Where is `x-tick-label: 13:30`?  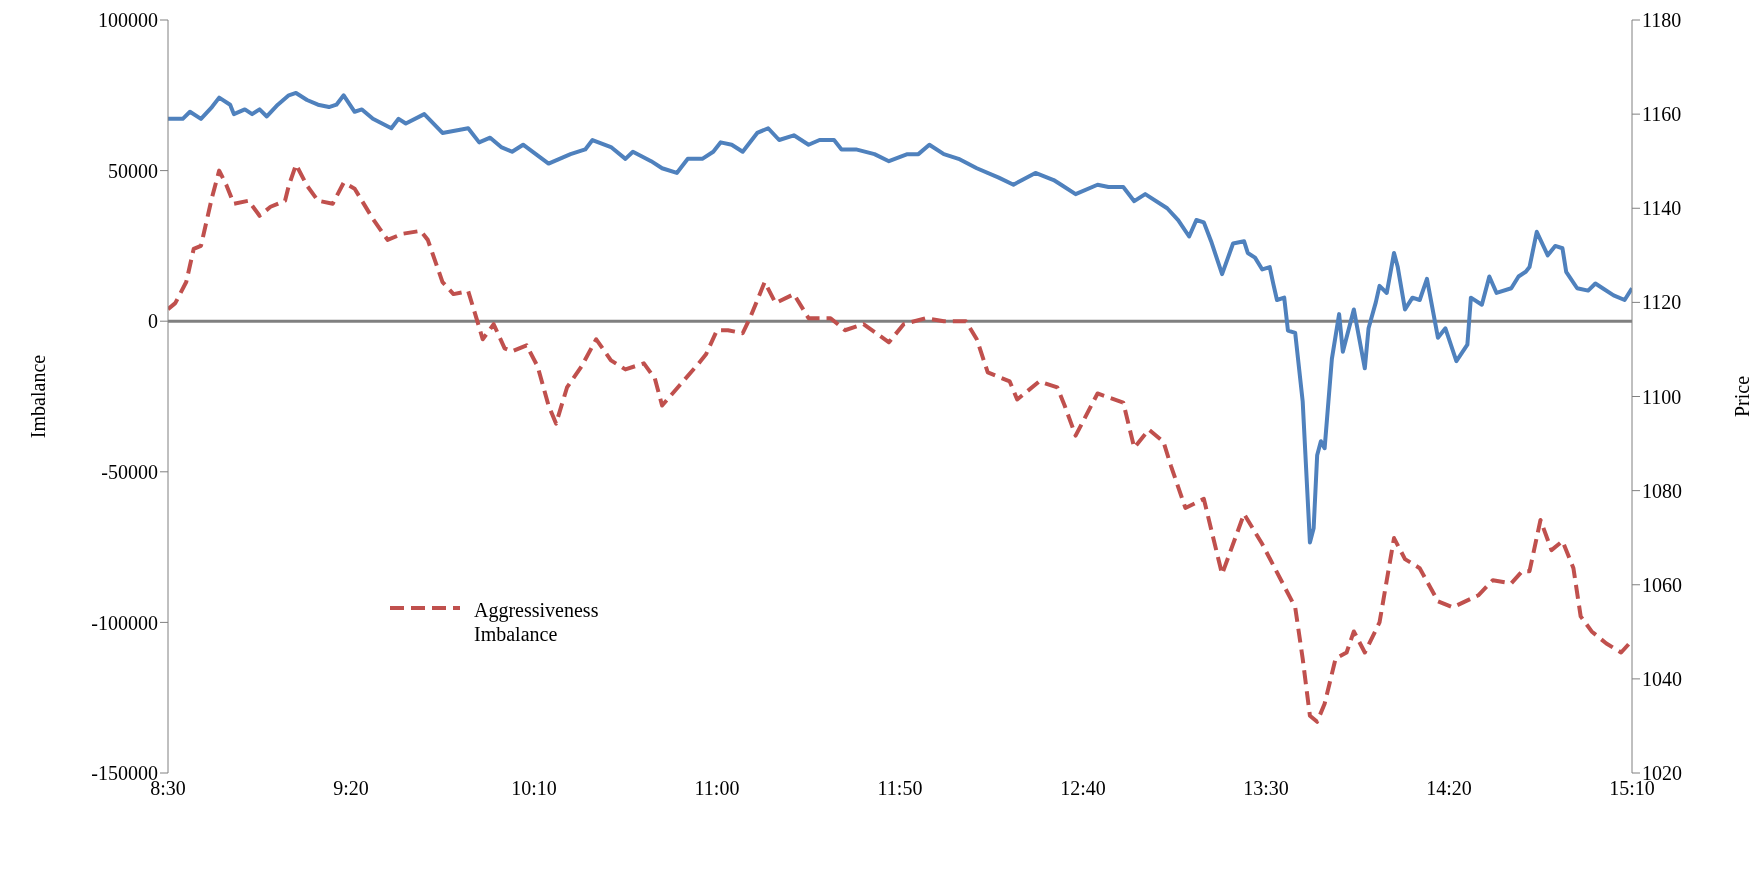 x-tick-label: 13:30 is located at coordinates (1266, 788).